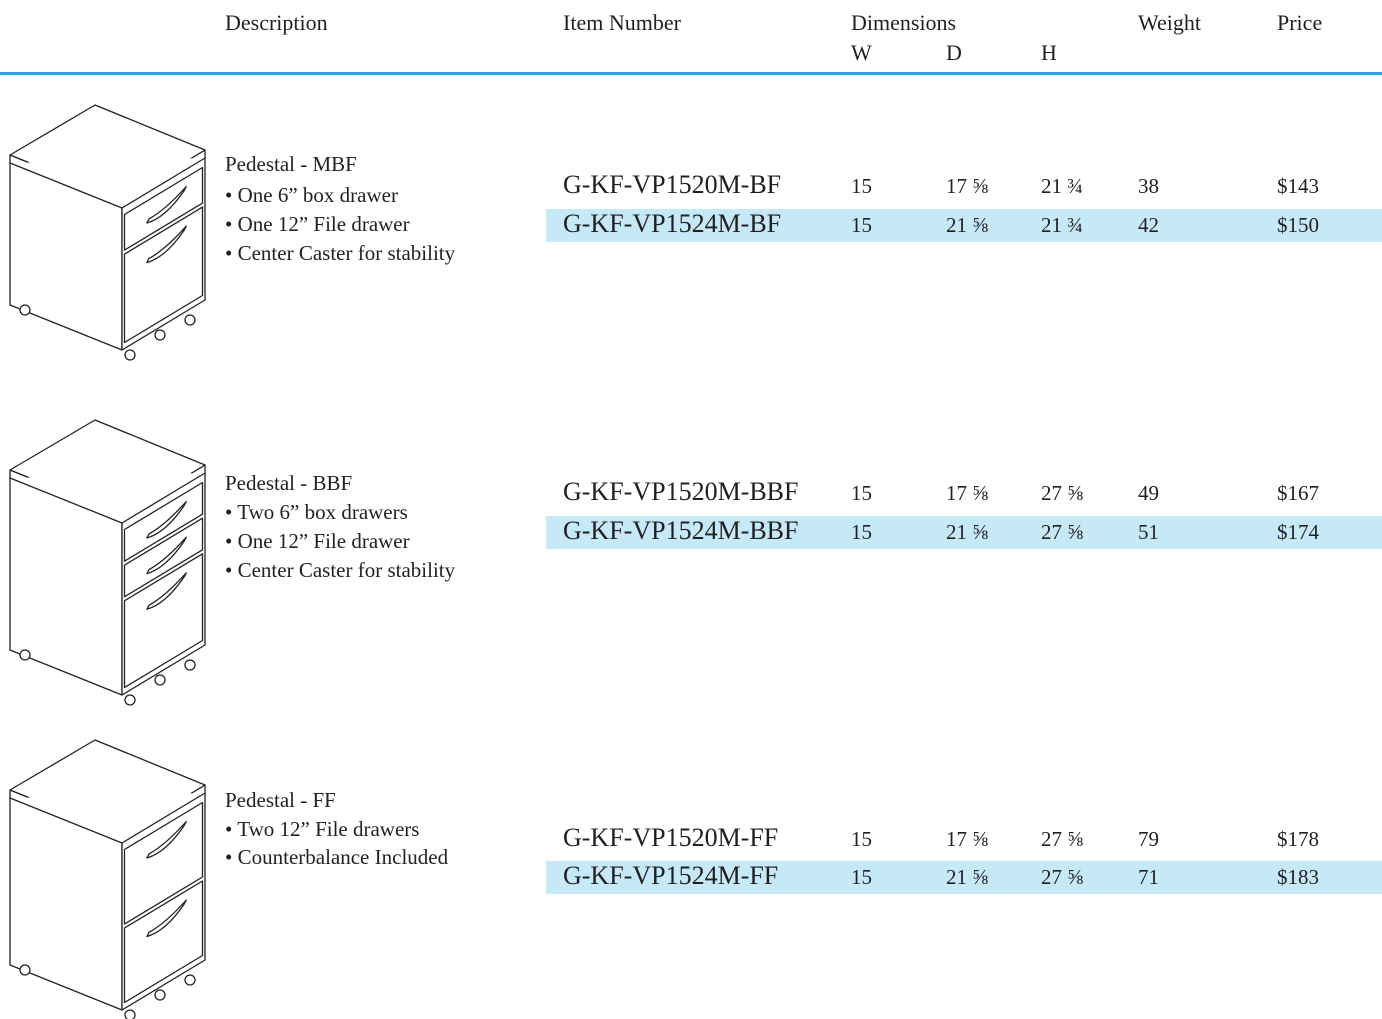 This screenshot has width=1382, height=1019. What do you see at coordinates (291, 164) in the screenshot?
I see `product-name: Pedestal - MBF` at bounding box center [291, 164].